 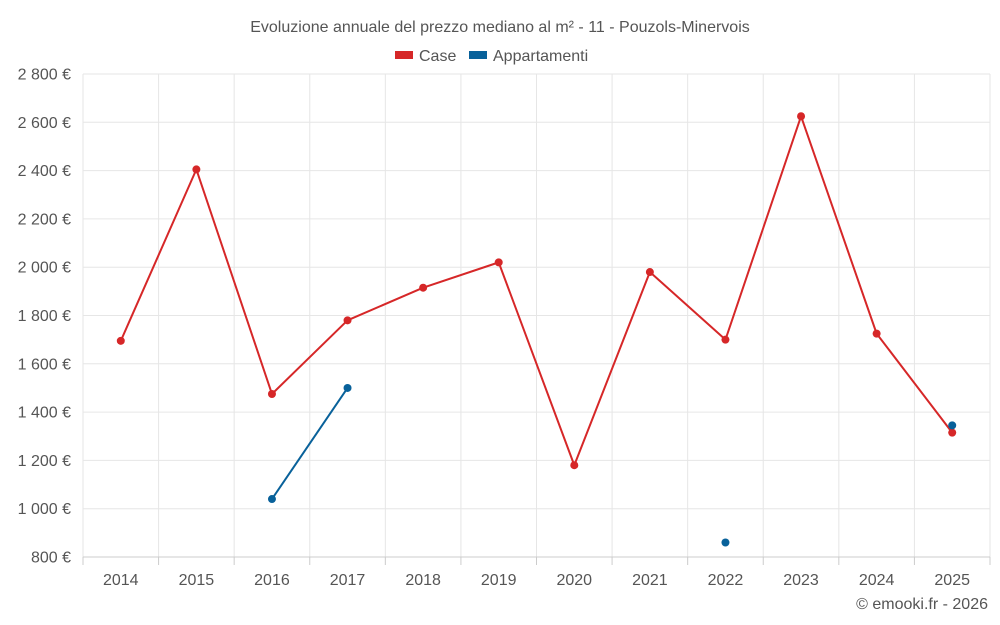 What do you see at coordinates (499, 580) in the screenshot?
I see `x-tick-label: 2019` at bounding box center [499, 580].